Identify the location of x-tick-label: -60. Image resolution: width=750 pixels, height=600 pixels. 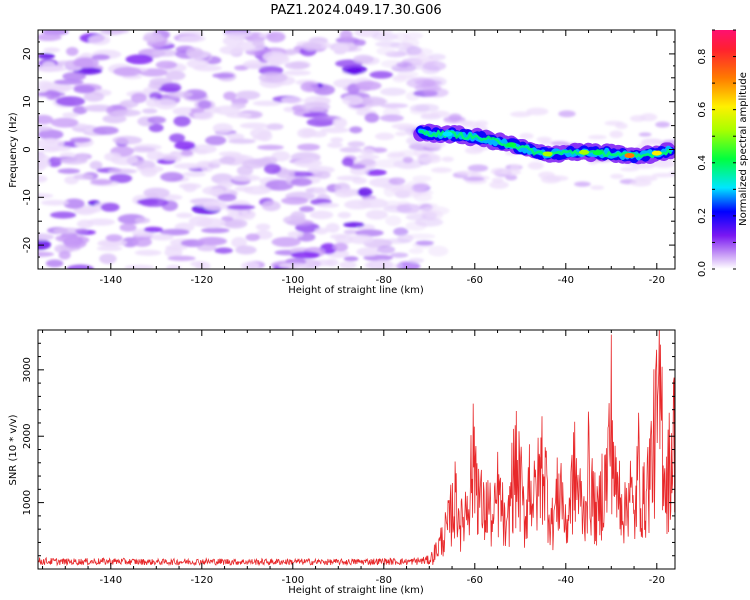
(475, 280).